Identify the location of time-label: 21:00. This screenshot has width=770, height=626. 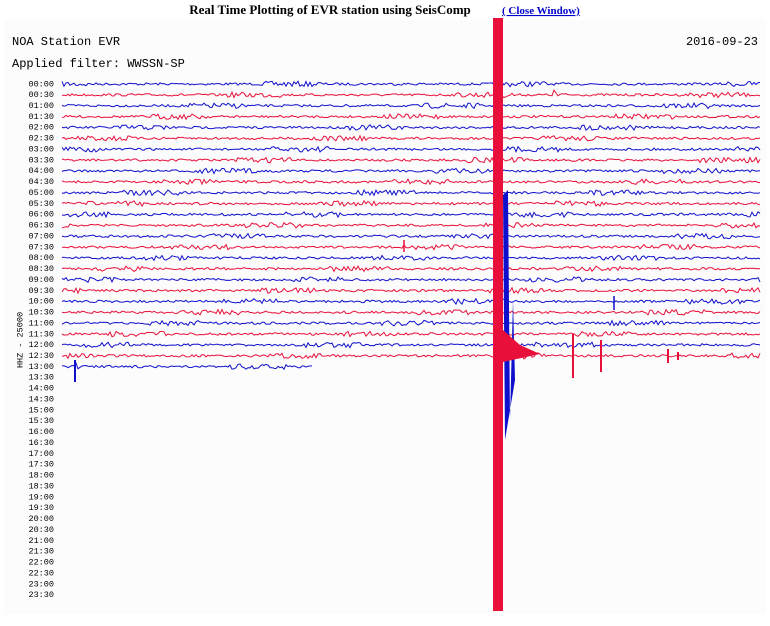
(41, 541).